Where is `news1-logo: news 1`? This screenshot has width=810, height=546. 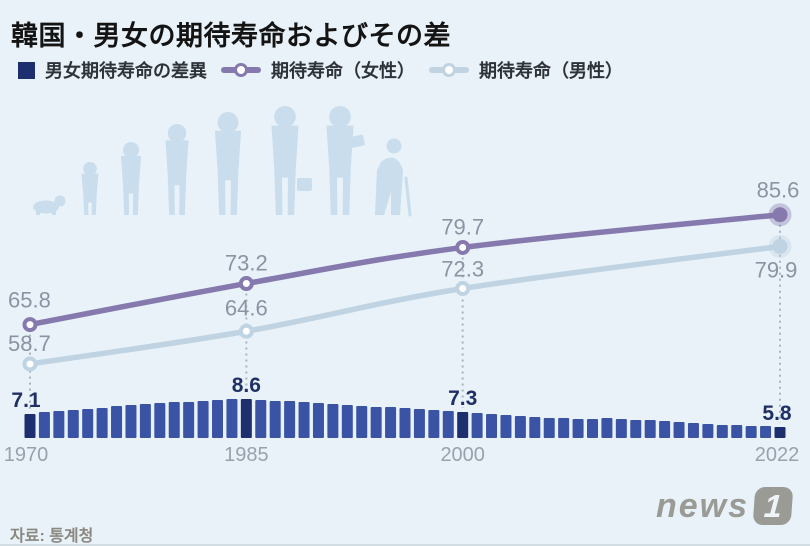 news1-logo: news 1 is located at coordinates (724, 506).